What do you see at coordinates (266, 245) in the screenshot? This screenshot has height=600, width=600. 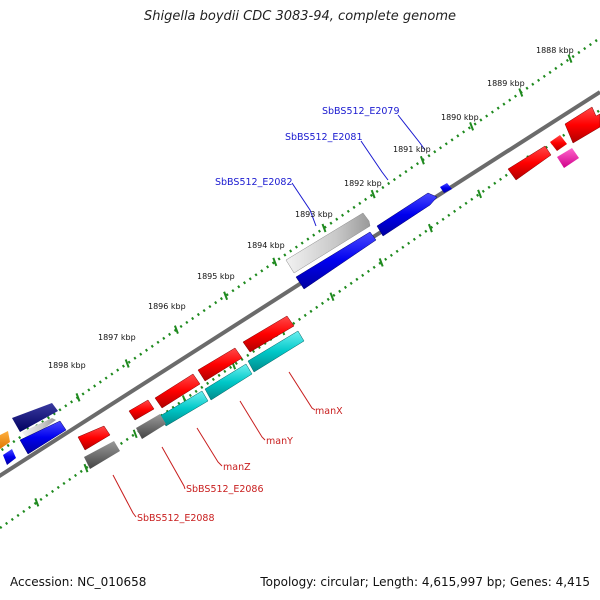 I see `tick-label: 1894 kbp` at bounding box center [266, 245].